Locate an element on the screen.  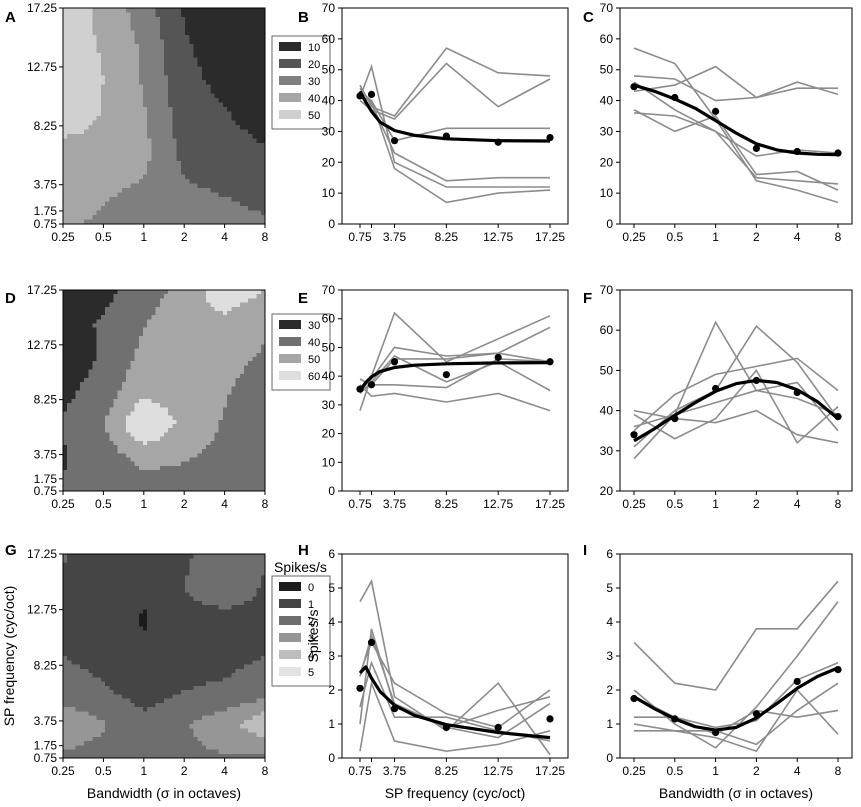
y-tick-label: 20 is located at coordinates (607, 162).